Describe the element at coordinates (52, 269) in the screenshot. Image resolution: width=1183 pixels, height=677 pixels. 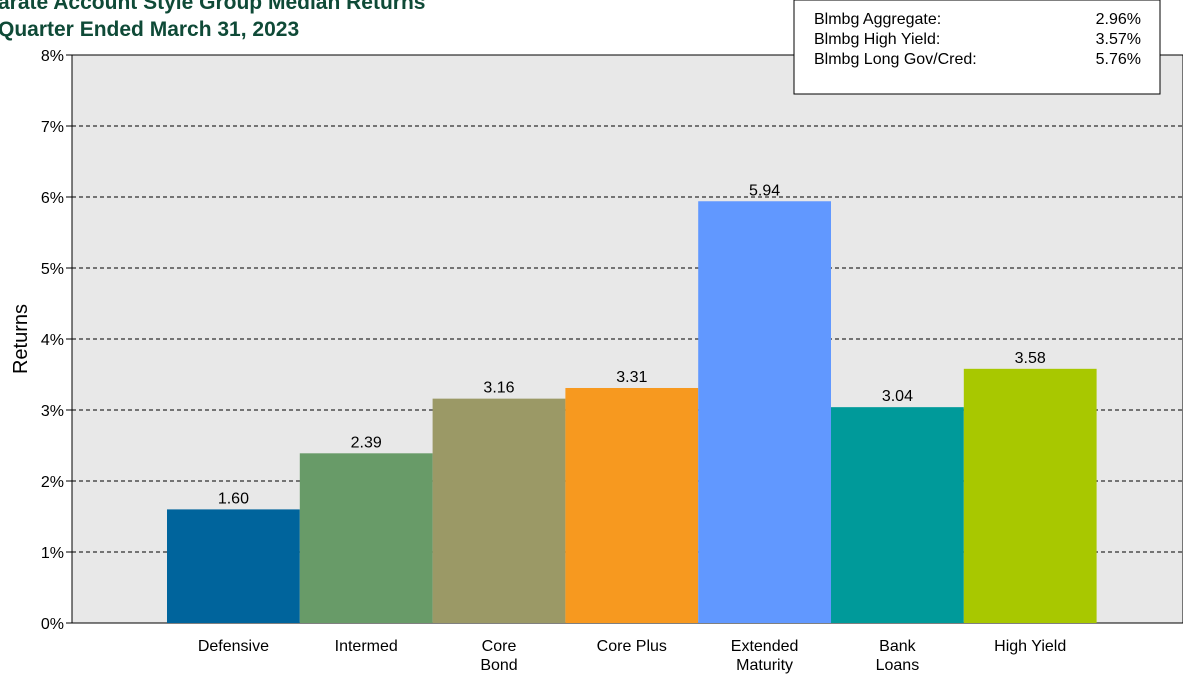
I see `y-tick-label: 5%` at that location.